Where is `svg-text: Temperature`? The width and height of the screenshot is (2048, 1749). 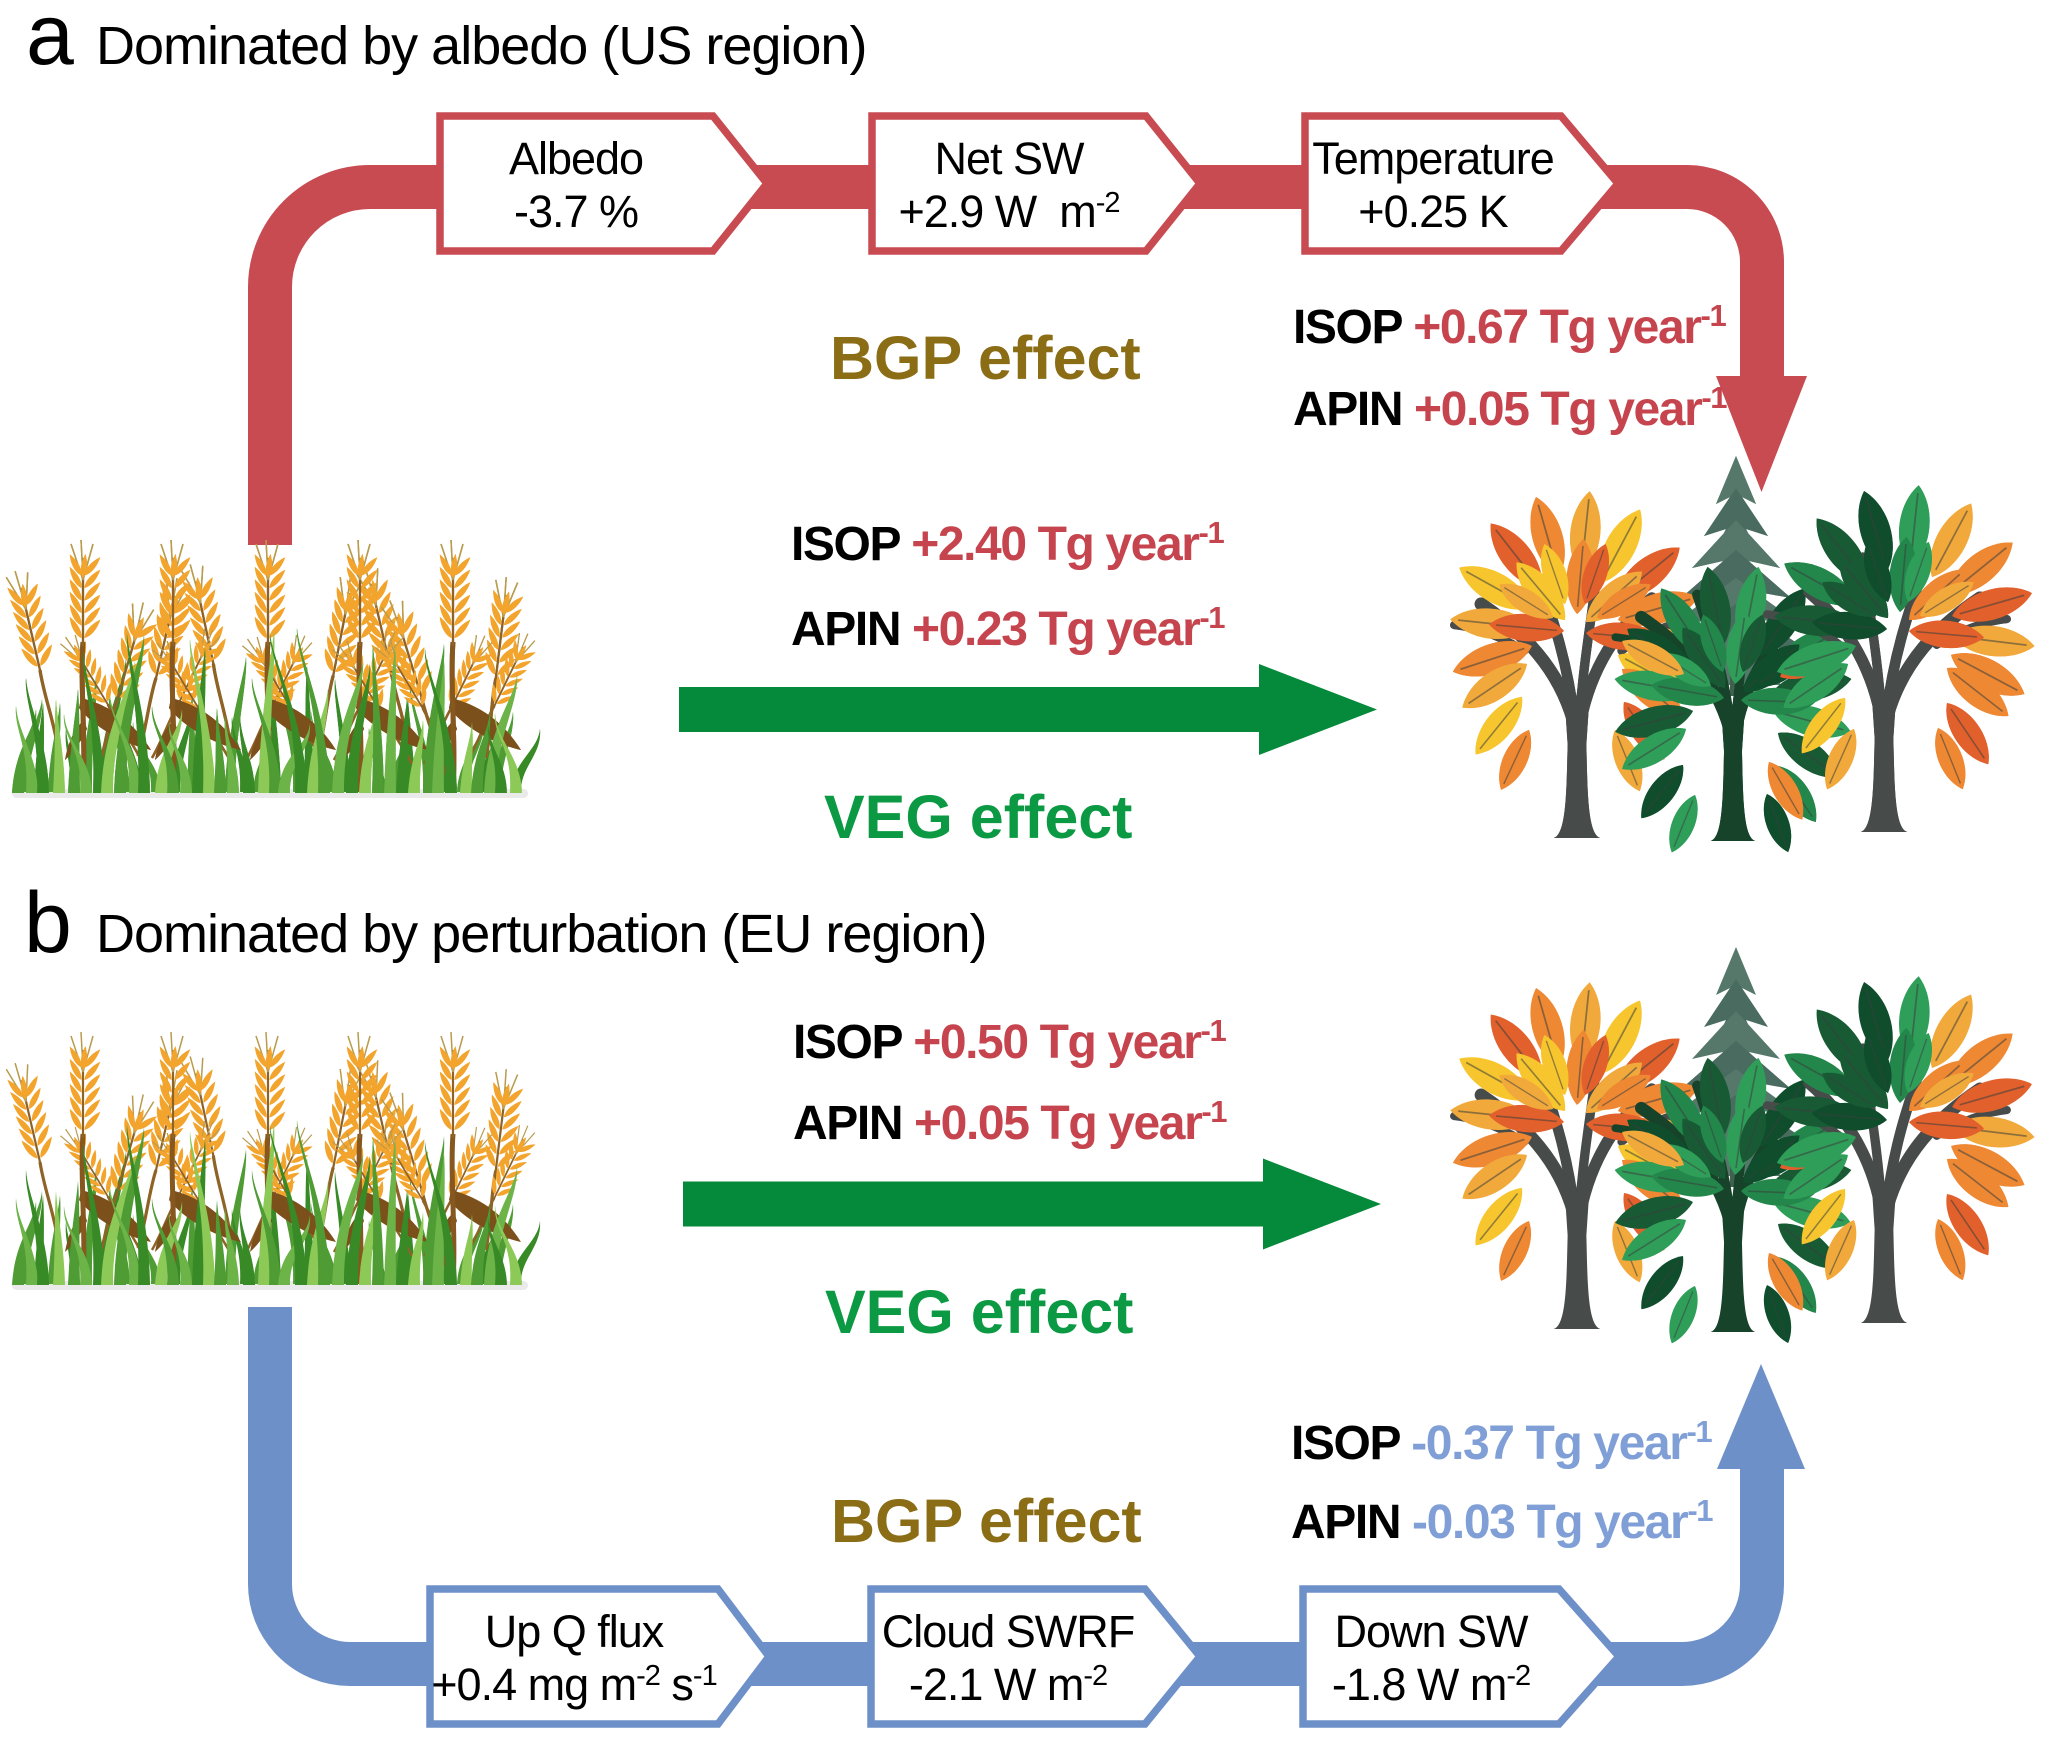
svg-text: Temperature is located at coordinates (1433, 158).